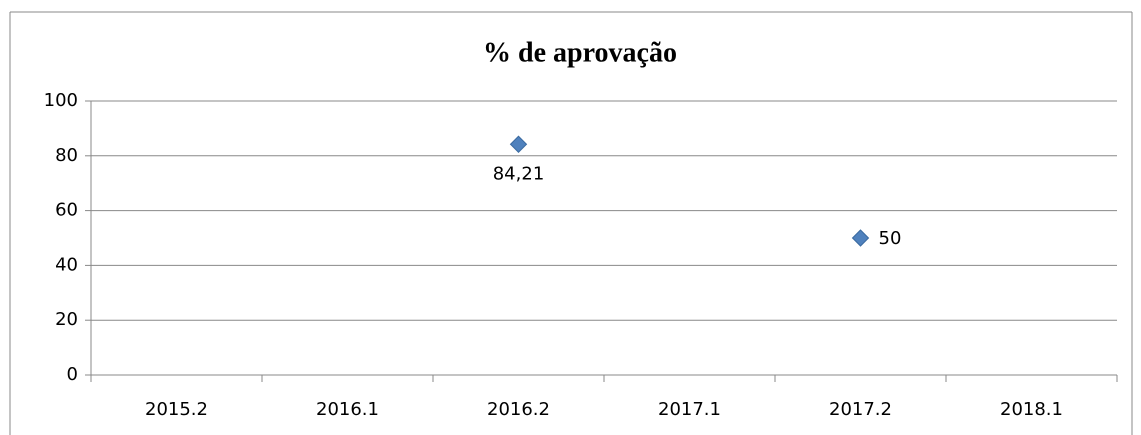 This screenshot has width=1141, height=435. I want to click on y-tick-label: 100, so click(61, 100).